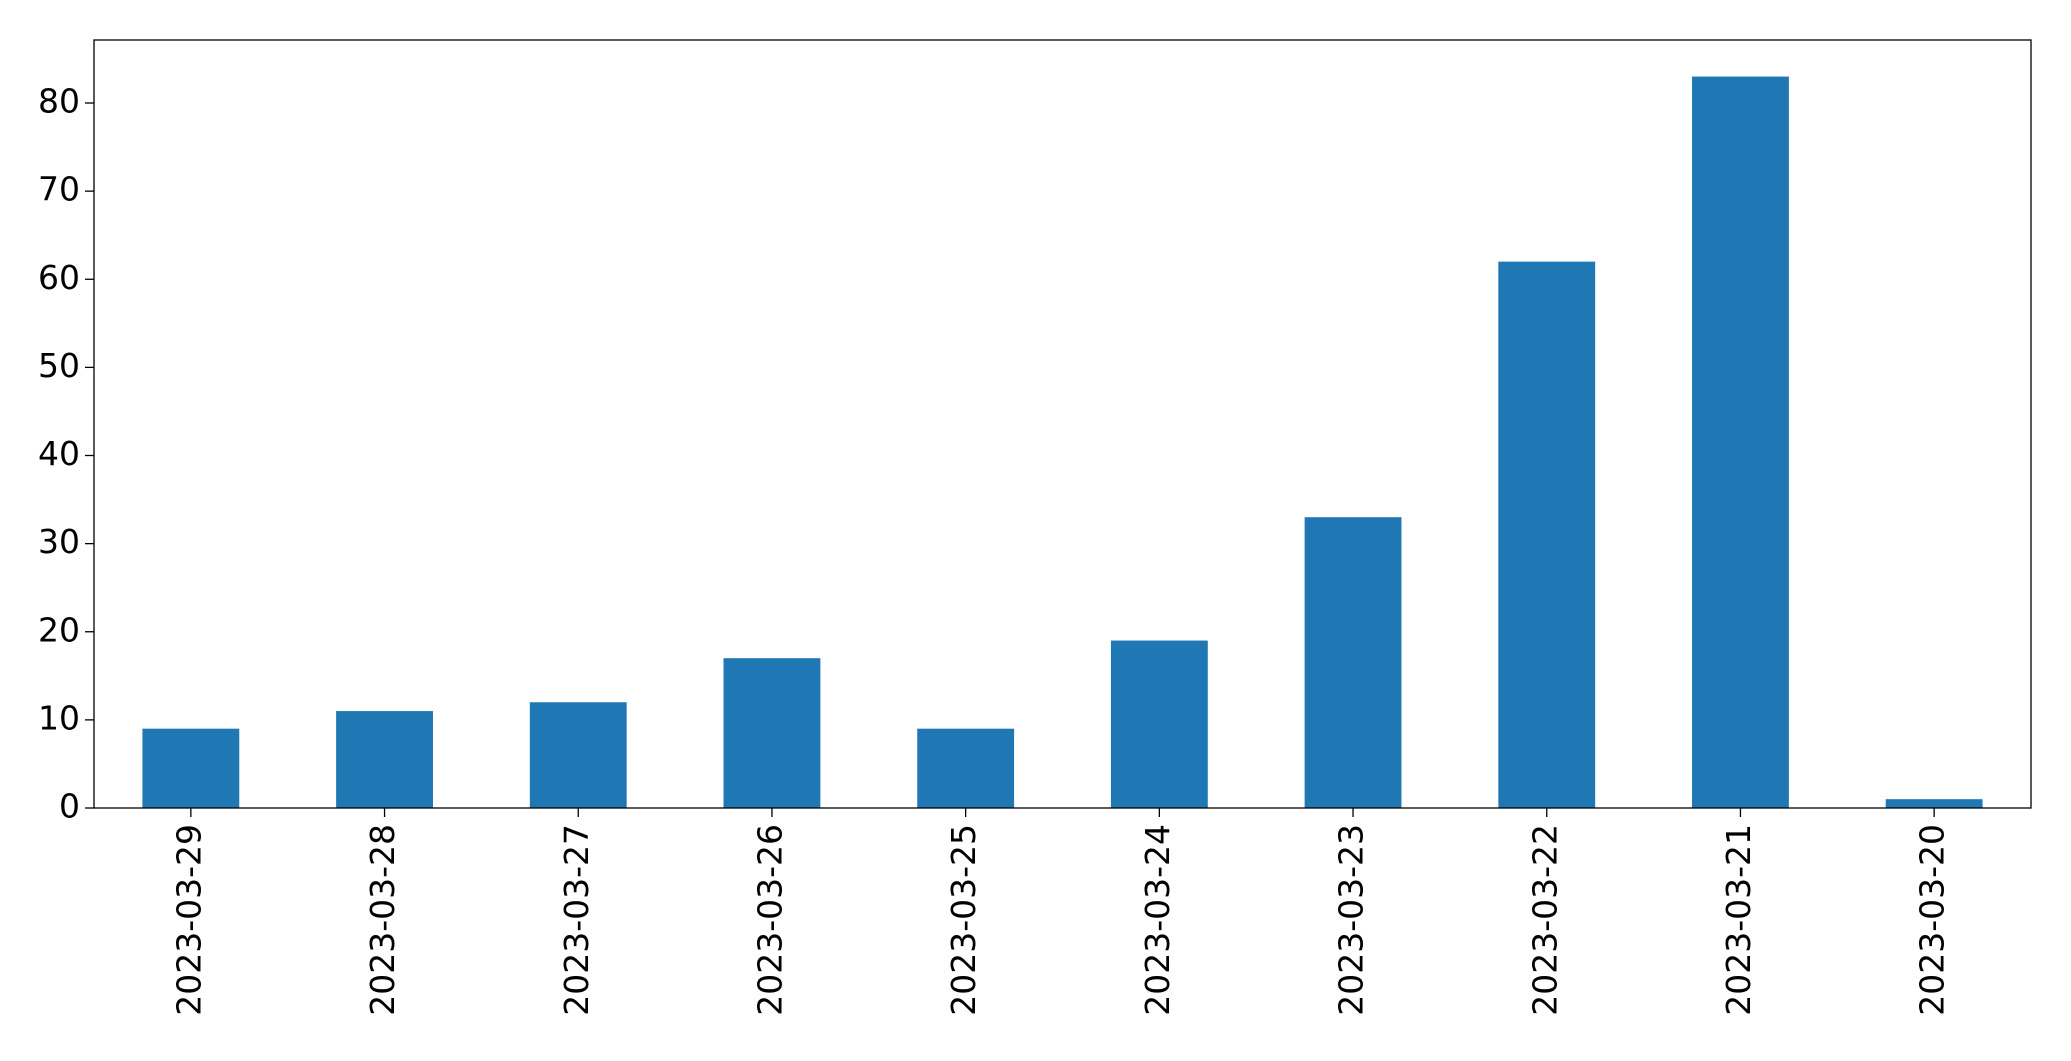 The image size is (2071, 1061). What do you see at coordinates (576, 920) in the screenshot?
I see `x-tick-label: 2023-03-27` at bounding box center [576, 920].